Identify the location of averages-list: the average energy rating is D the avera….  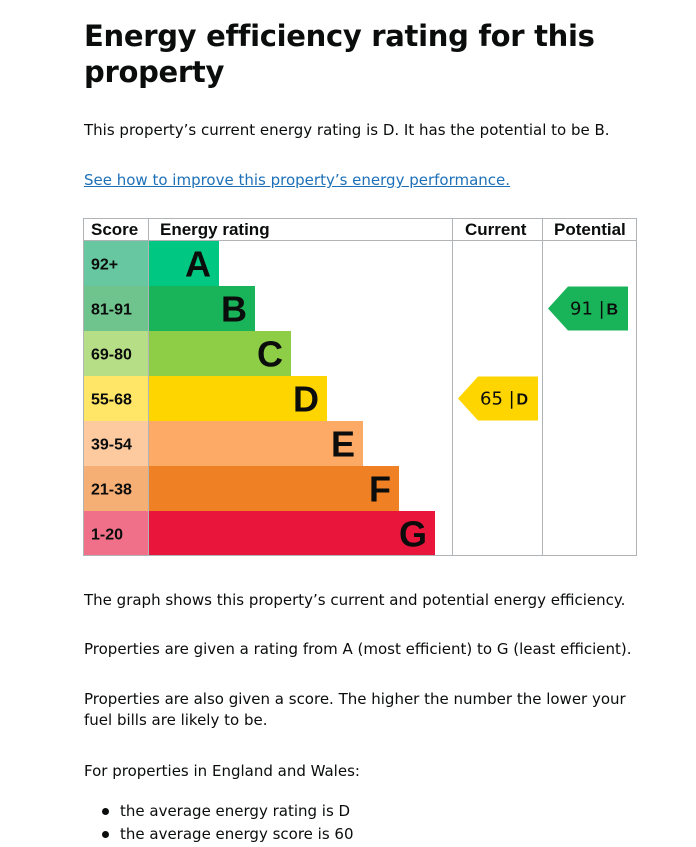
(219, 823).